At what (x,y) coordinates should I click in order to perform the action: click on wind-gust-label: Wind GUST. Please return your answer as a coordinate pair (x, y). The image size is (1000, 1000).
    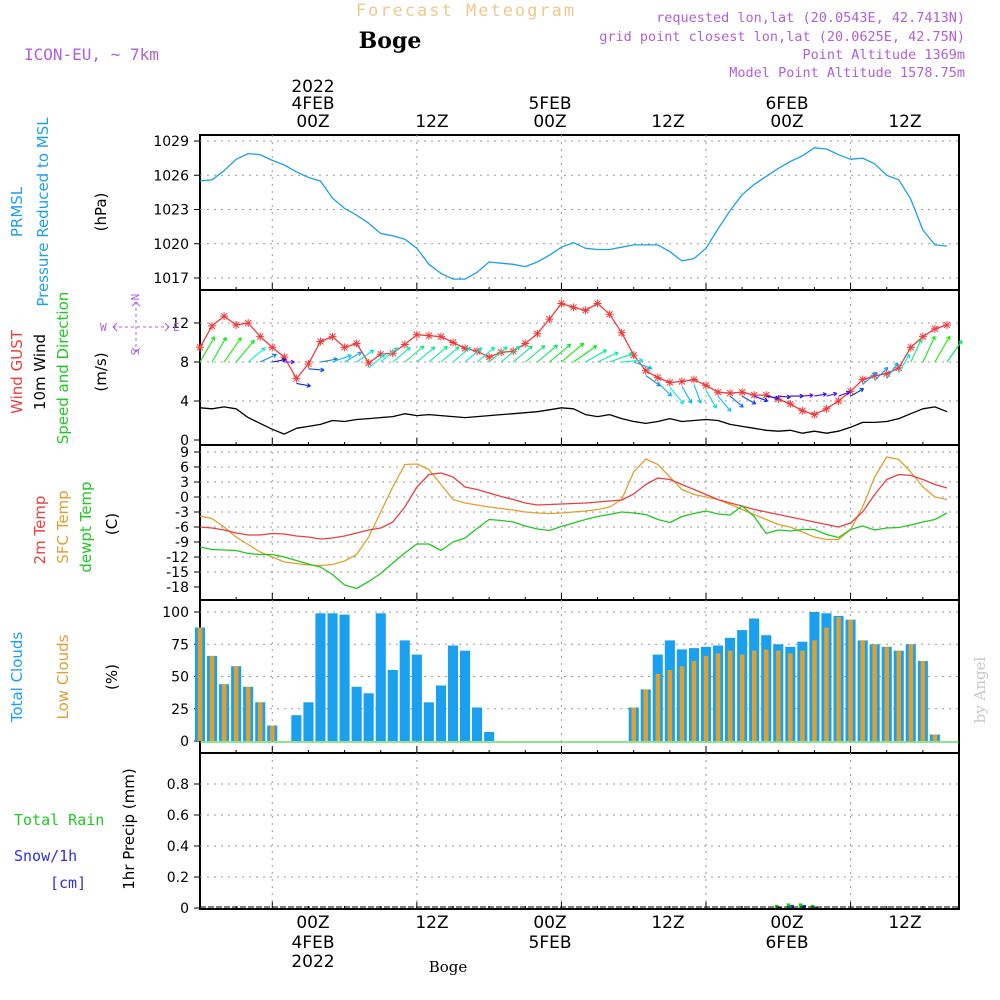
    Looking at the image, I should click on (17, 371).